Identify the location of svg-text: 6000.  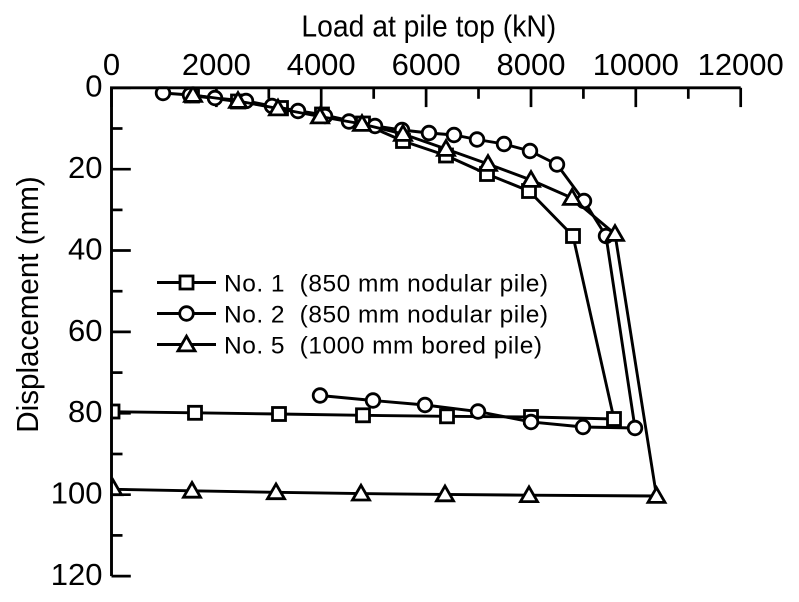
(426, 64).